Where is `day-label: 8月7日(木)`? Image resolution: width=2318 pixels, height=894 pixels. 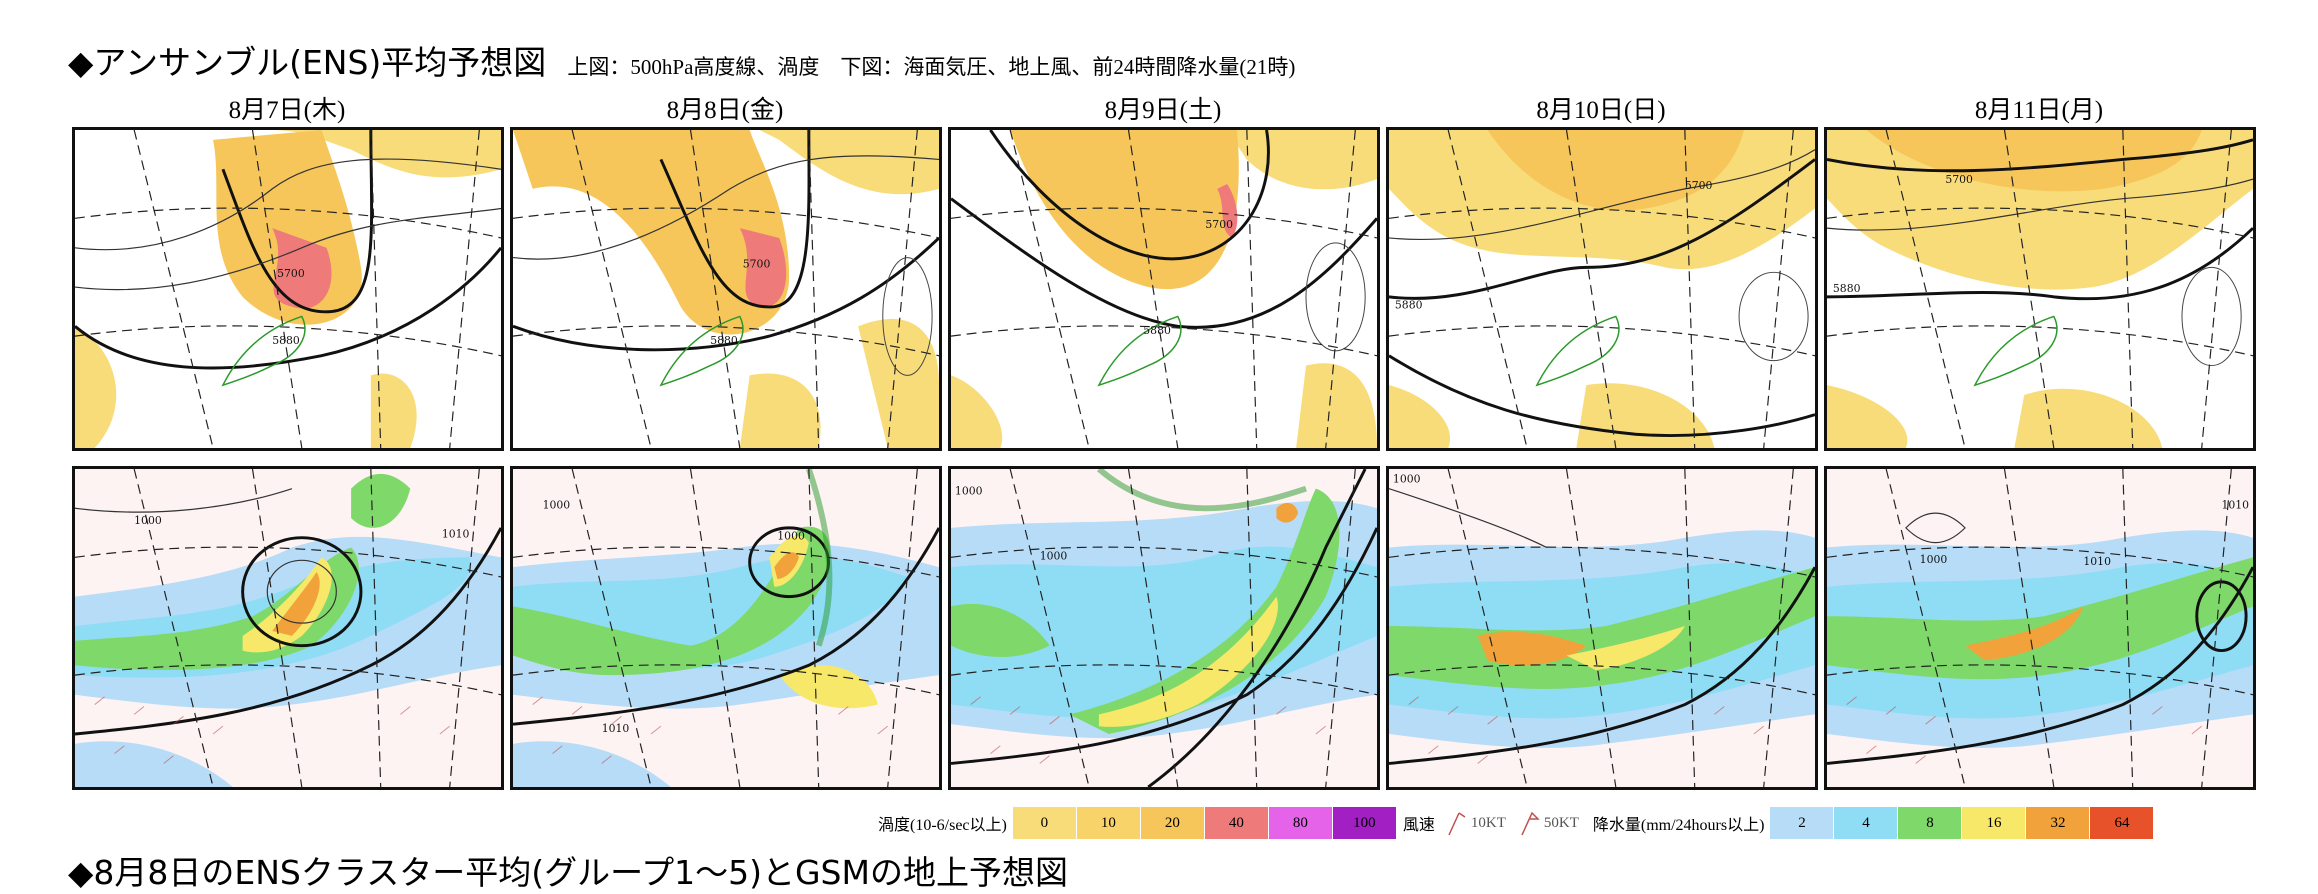 day-label: 8月7日(木) is located at coordinates (287, 110).